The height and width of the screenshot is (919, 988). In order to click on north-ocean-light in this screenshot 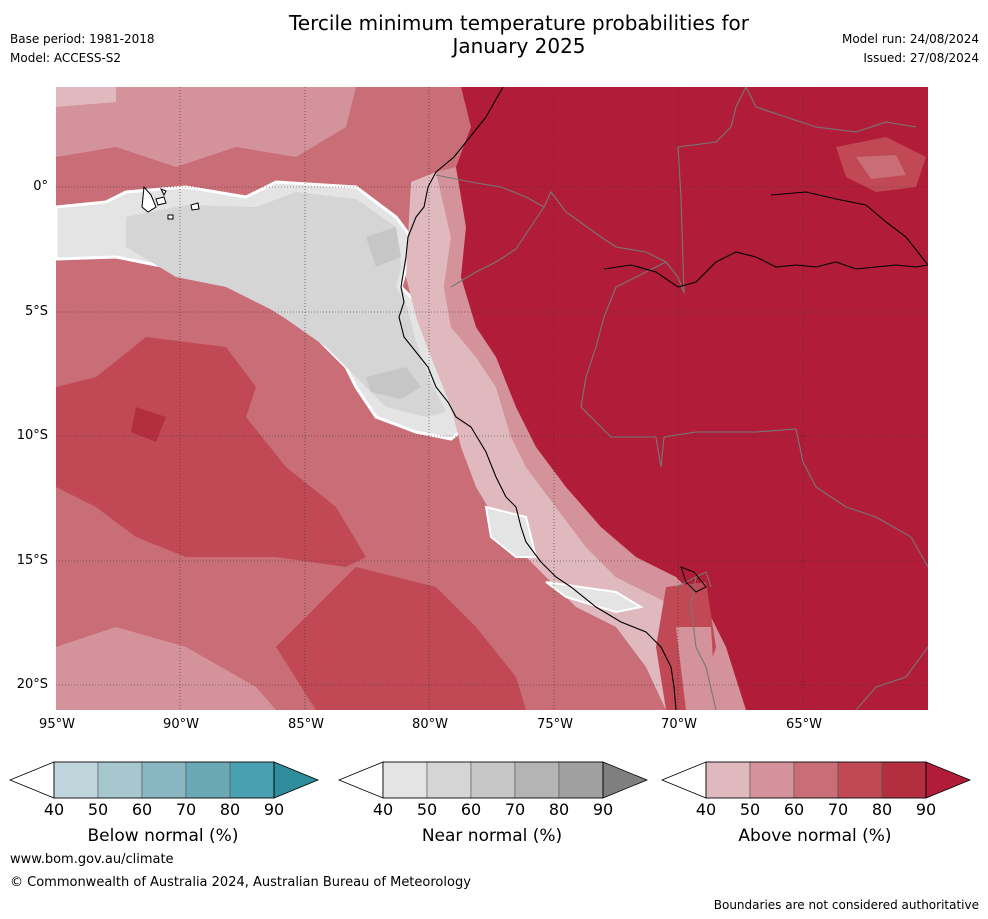, I will do `click(86, 97)`.